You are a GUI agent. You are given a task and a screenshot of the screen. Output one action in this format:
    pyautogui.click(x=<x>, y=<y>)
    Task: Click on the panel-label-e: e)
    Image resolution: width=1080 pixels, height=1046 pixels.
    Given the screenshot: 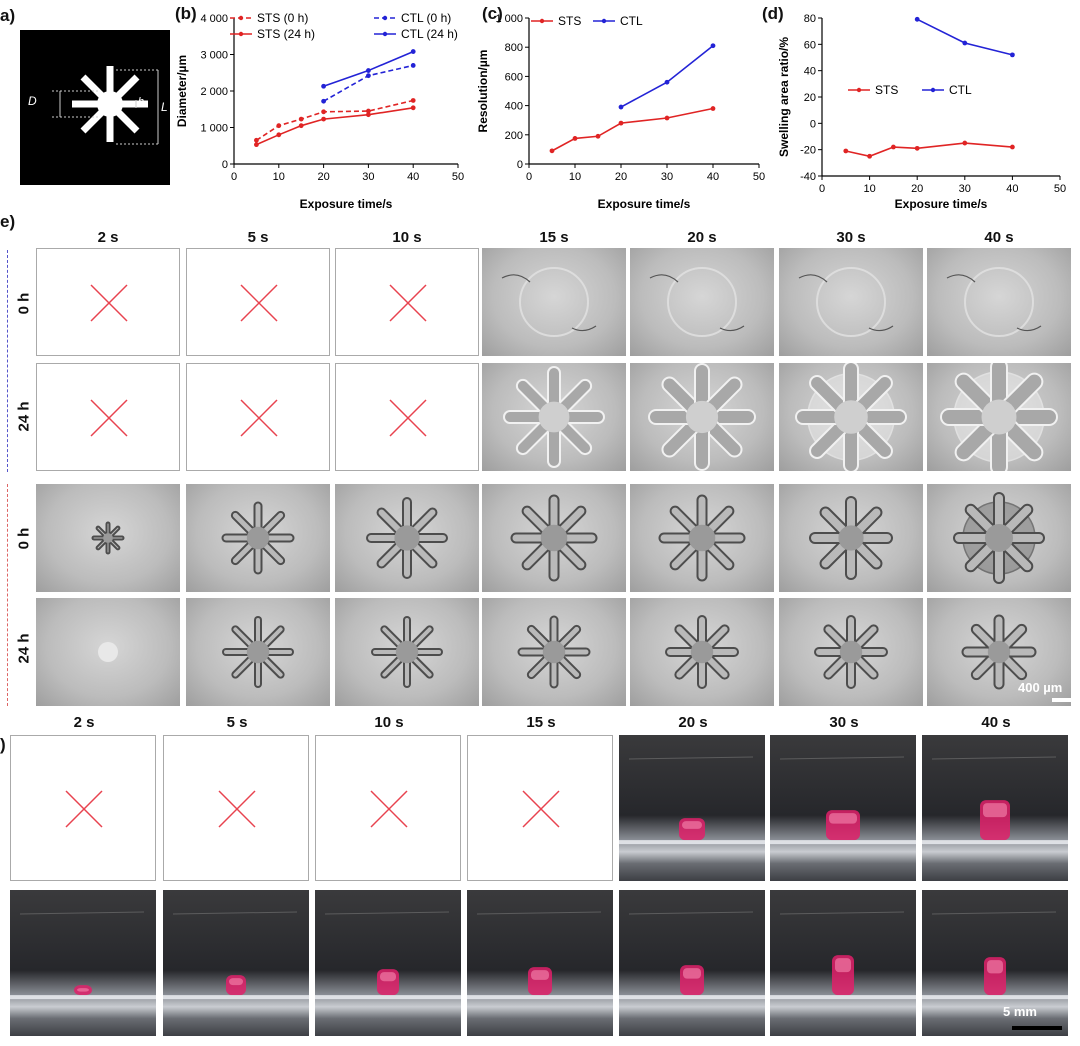 What is the action you would take?
    pyautogui.click(x=8, y=221)
    